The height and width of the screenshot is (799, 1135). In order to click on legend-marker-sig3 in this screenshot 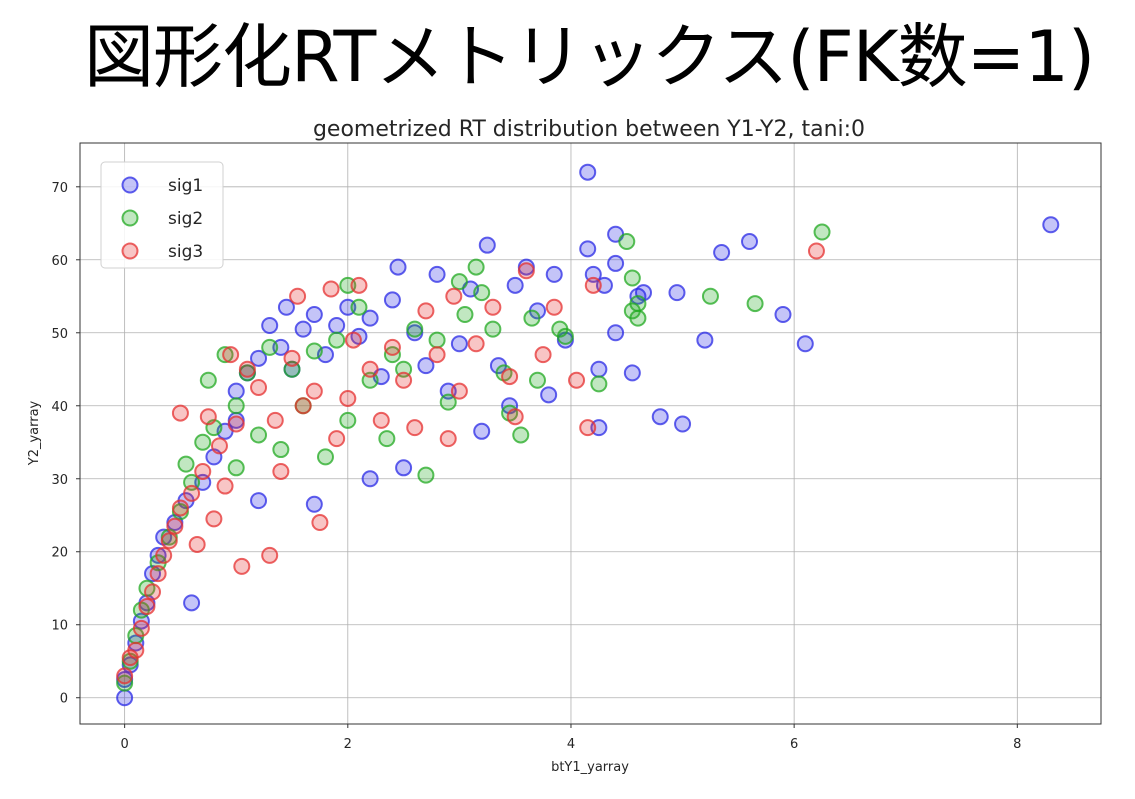, I will do `click(130, 251)`.